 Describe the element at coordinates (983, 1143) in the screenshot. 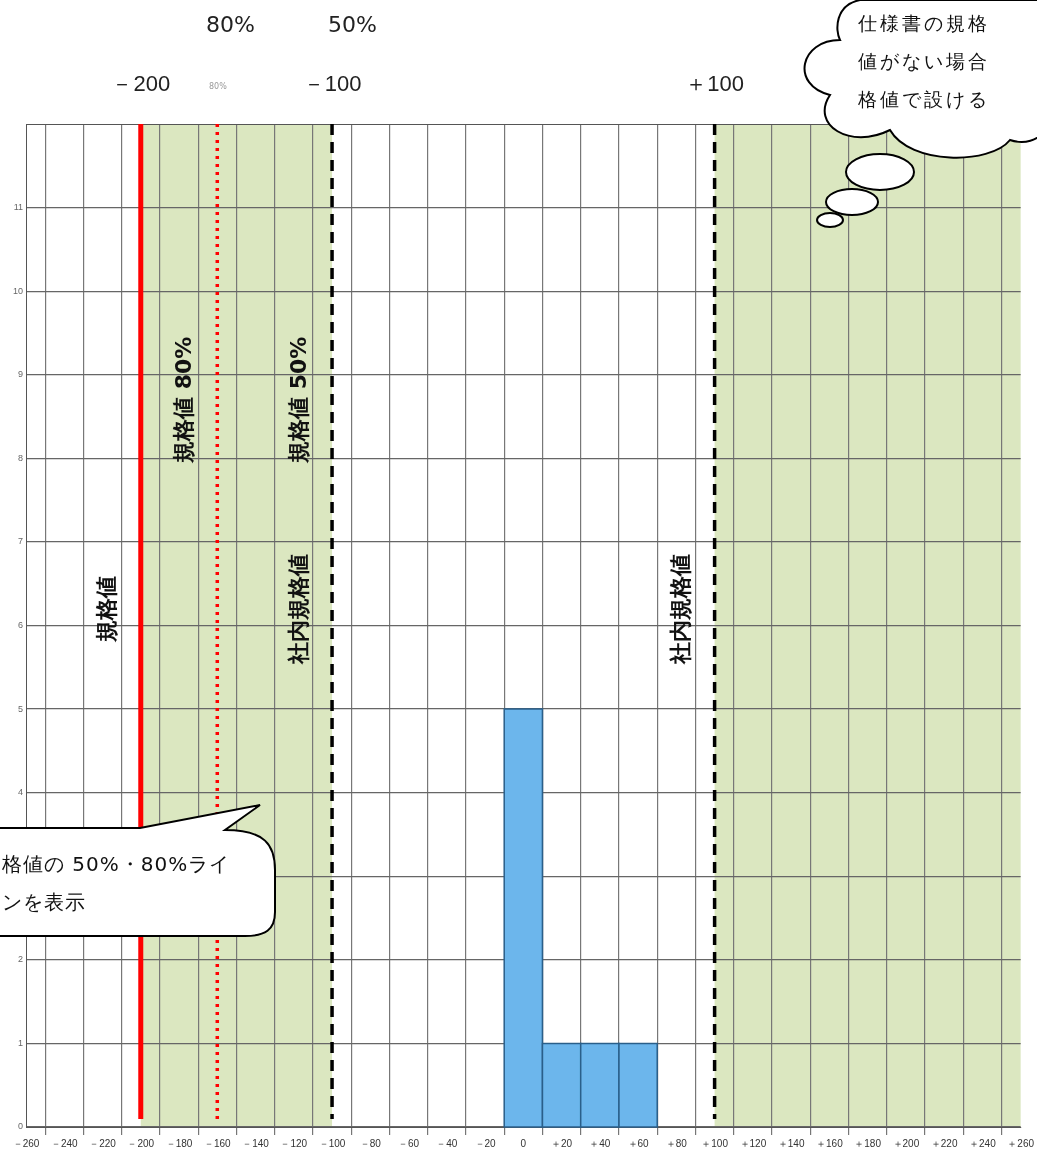

I see `x-tick-label: ＋240` at that location.